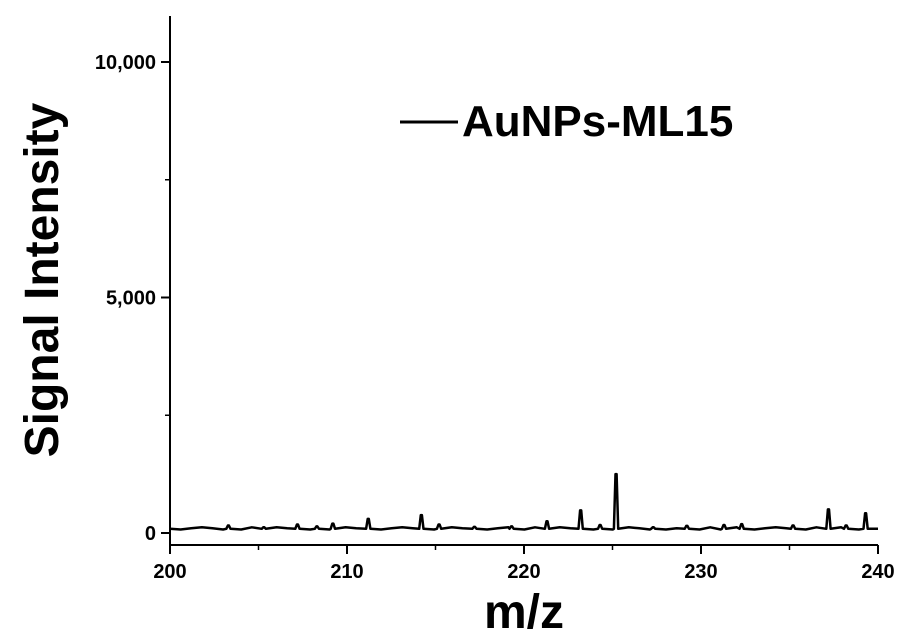  Describe the element at coordinates (346, 572) in the screenshot. I see `x-tick-label-210: 210` at that location.